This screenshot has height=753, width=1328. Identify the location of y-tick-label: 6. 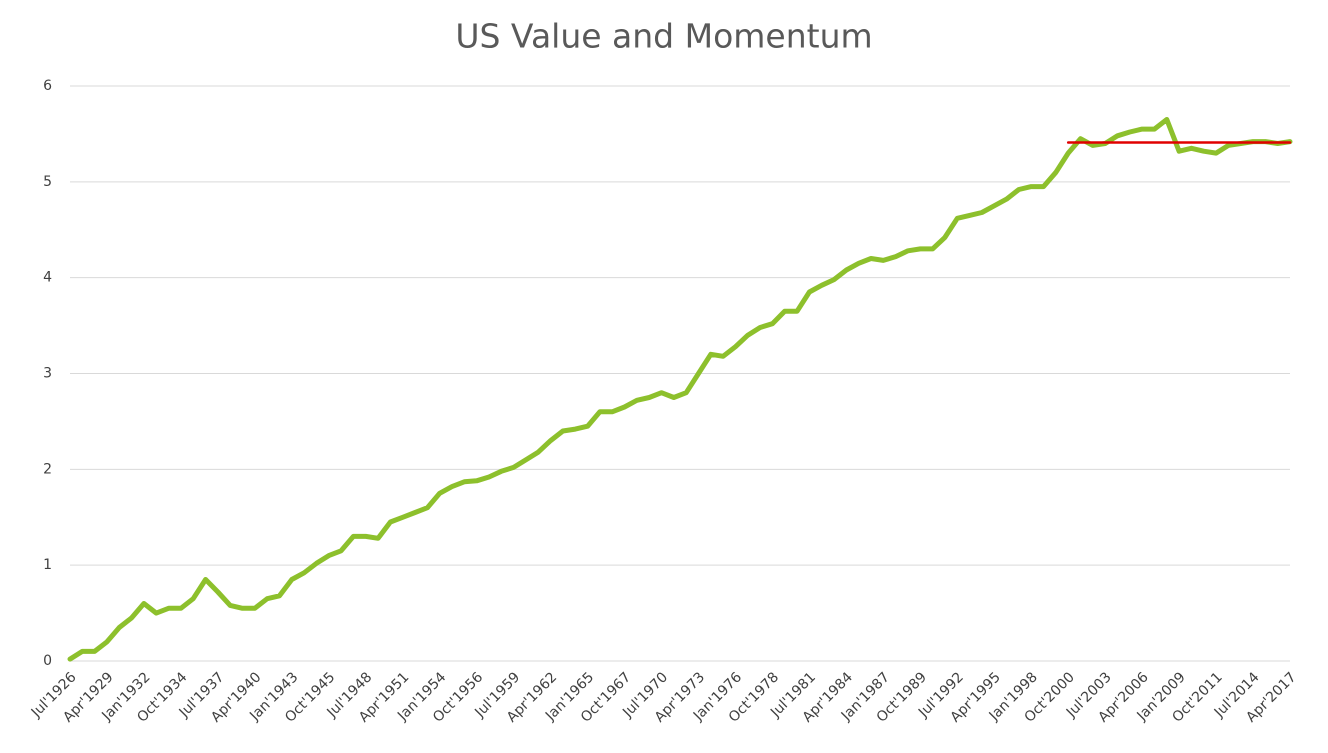
(47, 86).